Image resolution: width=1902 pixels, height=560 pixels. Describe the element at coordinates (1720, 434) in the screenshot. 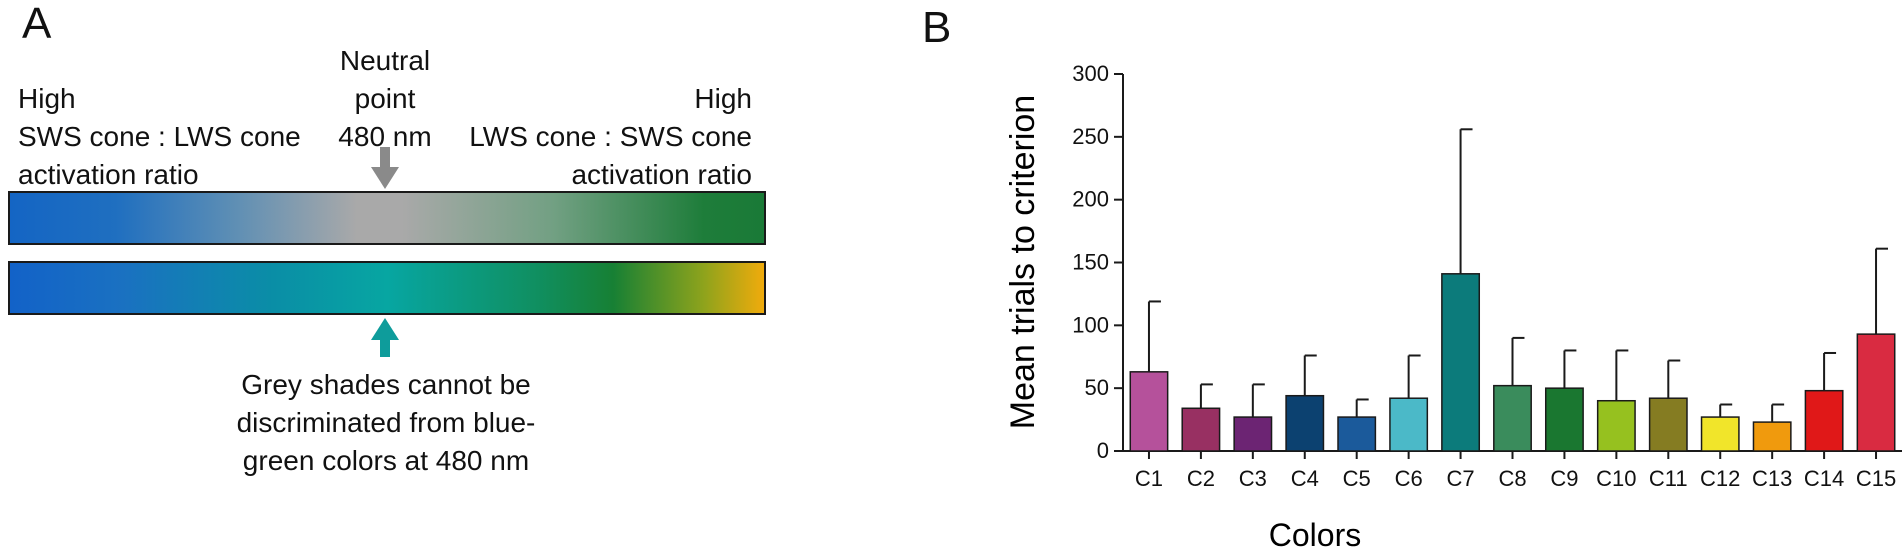

I see `bar-C12` at that location.